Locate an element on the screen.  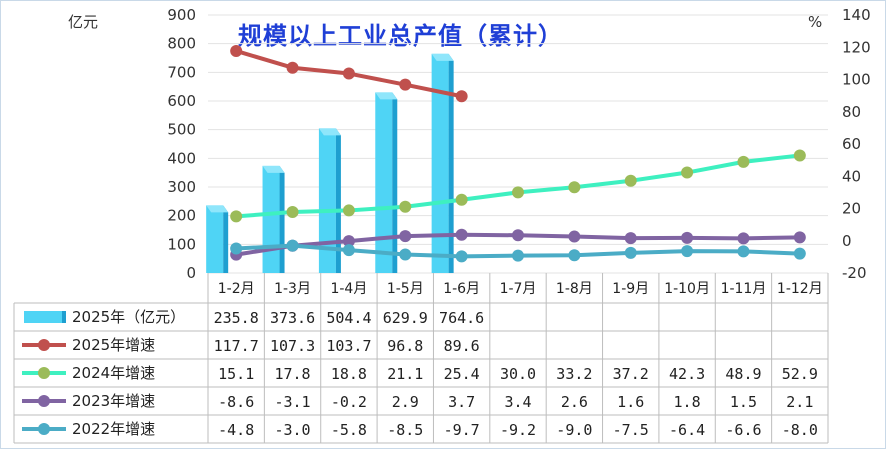
table-cell: 1.5 is located at coordinates (743, 402).